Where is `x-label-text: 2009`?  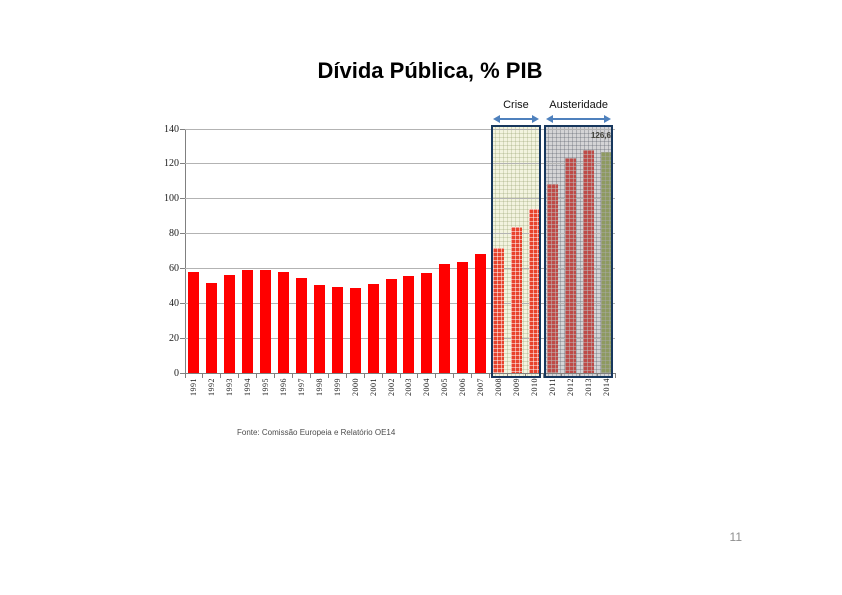
x-label-text: 2009 is located at coordinates (516, 387).